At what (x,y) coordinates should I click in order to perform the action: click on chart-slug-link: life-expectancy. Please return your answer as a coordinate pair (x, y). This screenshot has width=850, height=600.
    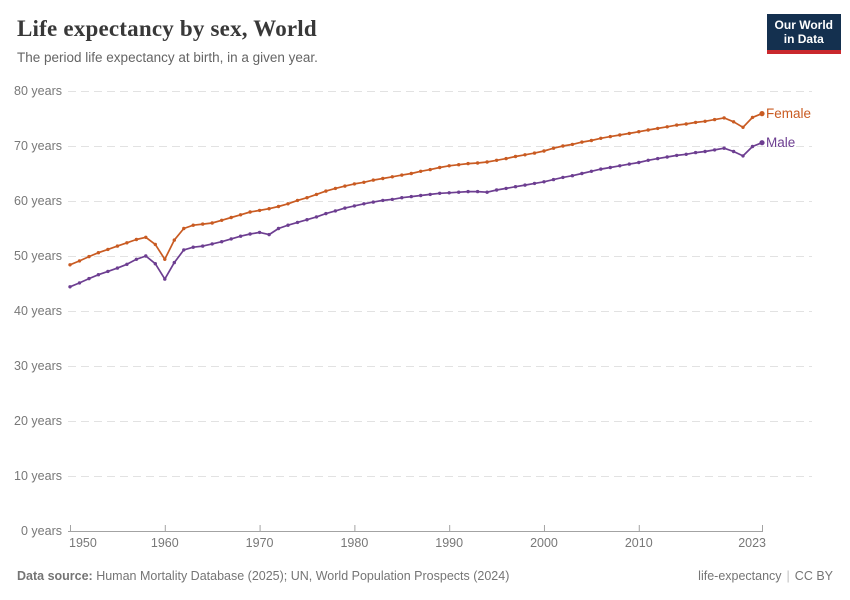
    Looking at the image, I should click on (740, 576).